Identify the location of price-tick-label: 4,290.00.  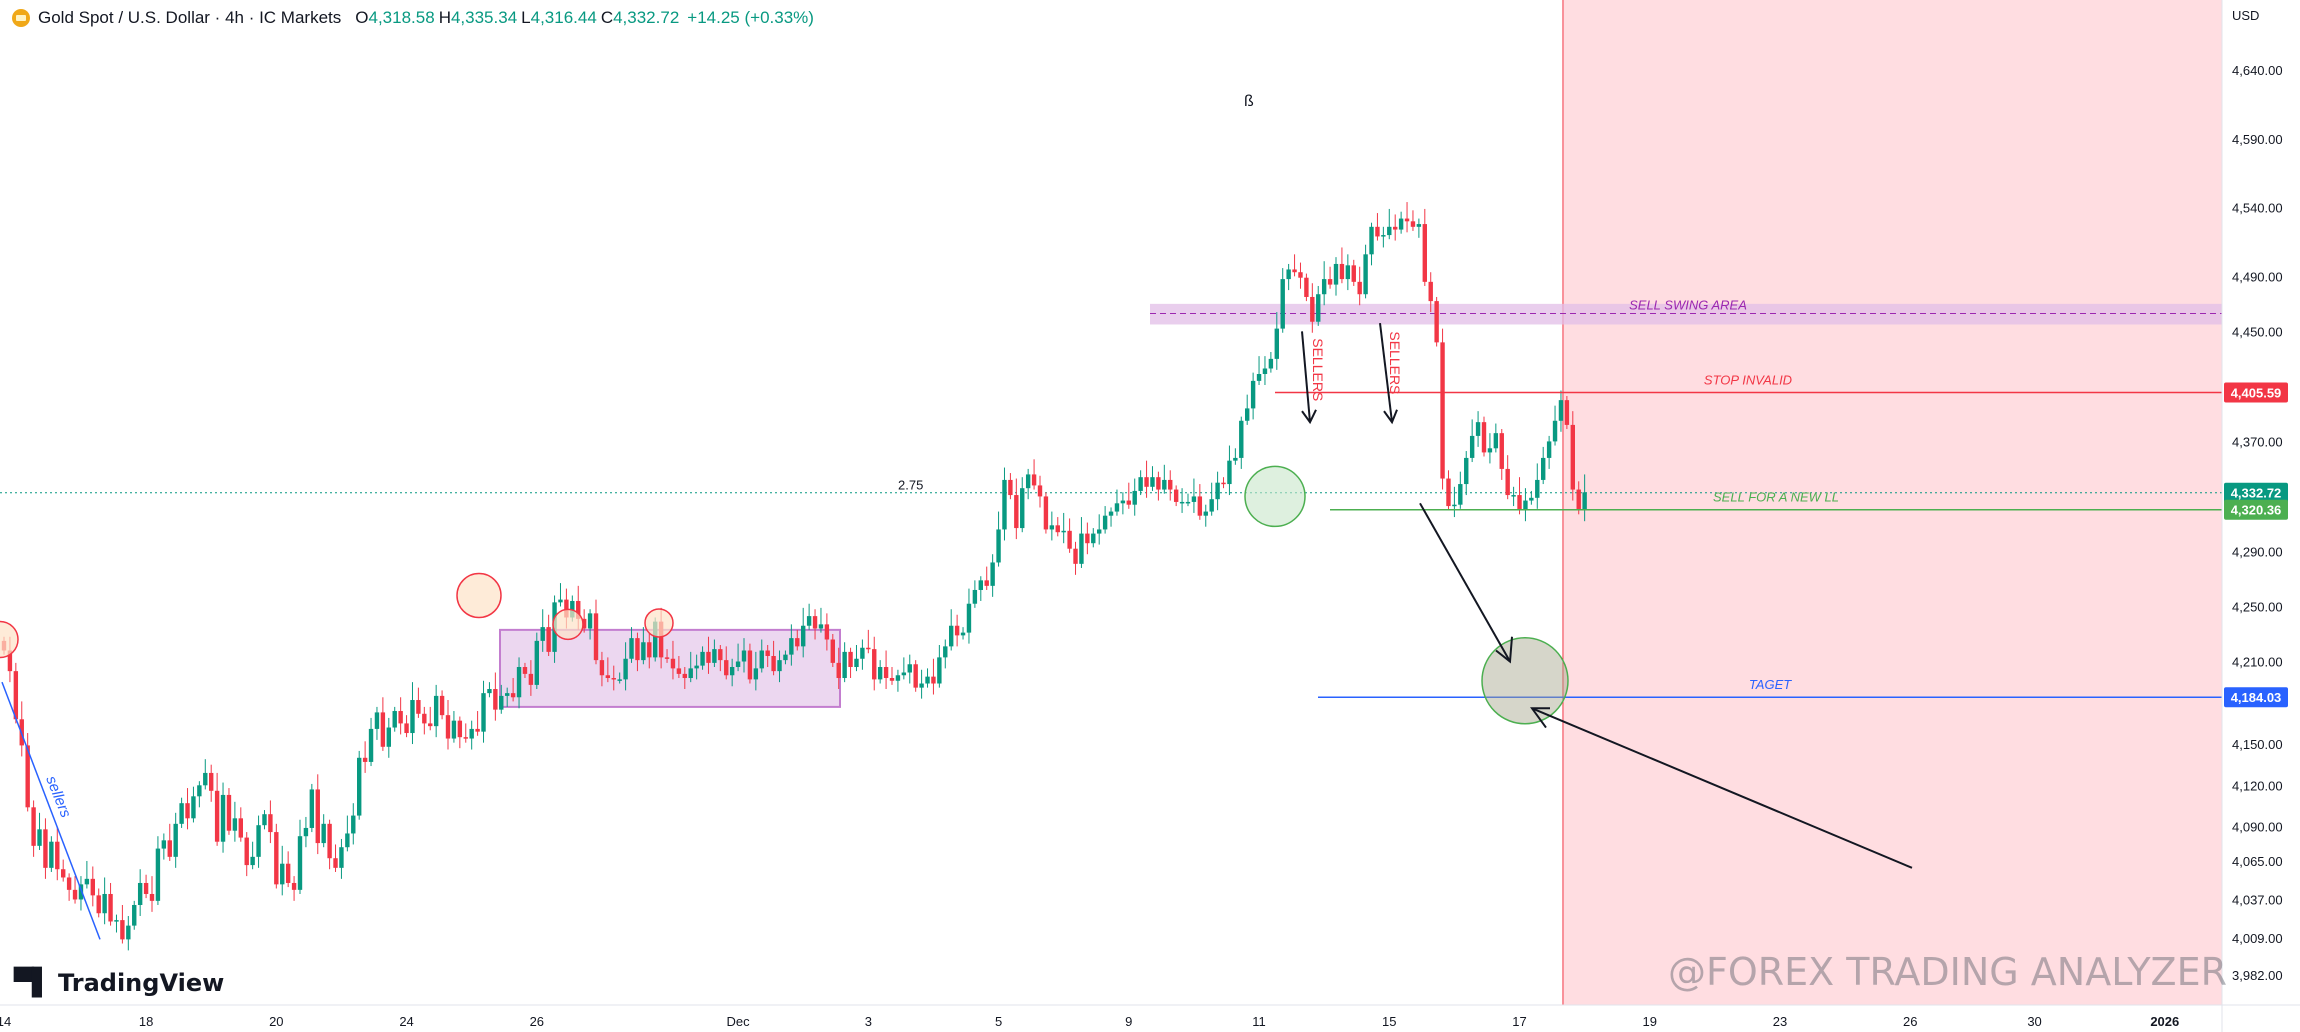
(2257, 551).